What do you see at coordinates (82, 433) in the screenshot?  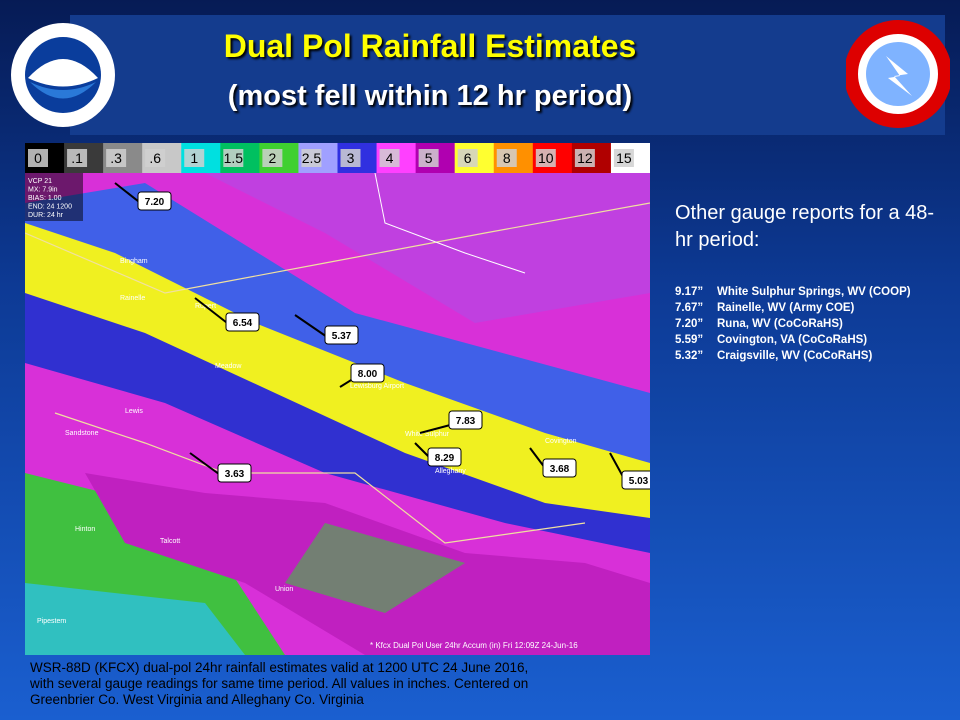 I see `place-label: Sandstone` at bounding box center [82, 433].